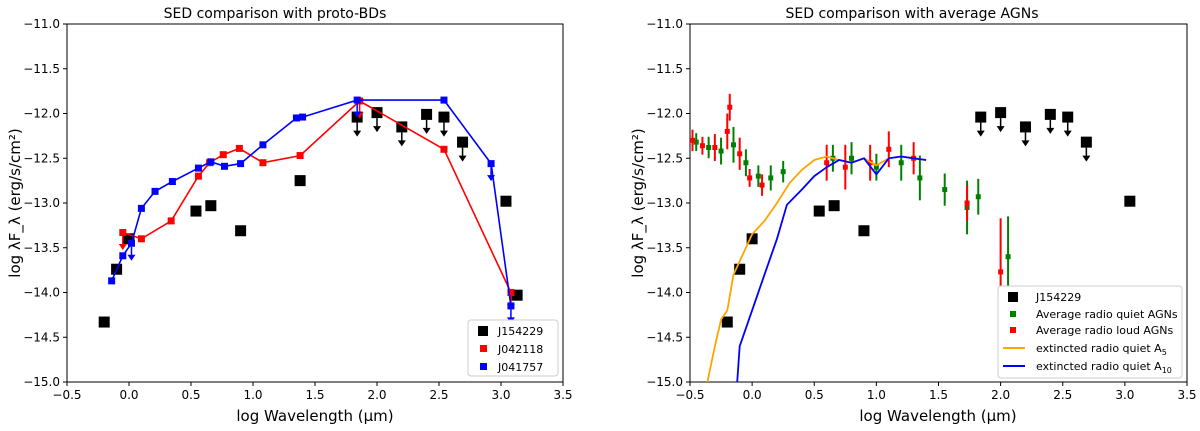  I want to click on series-line-extincted-radio-quiet-a-, so click(816, 268).